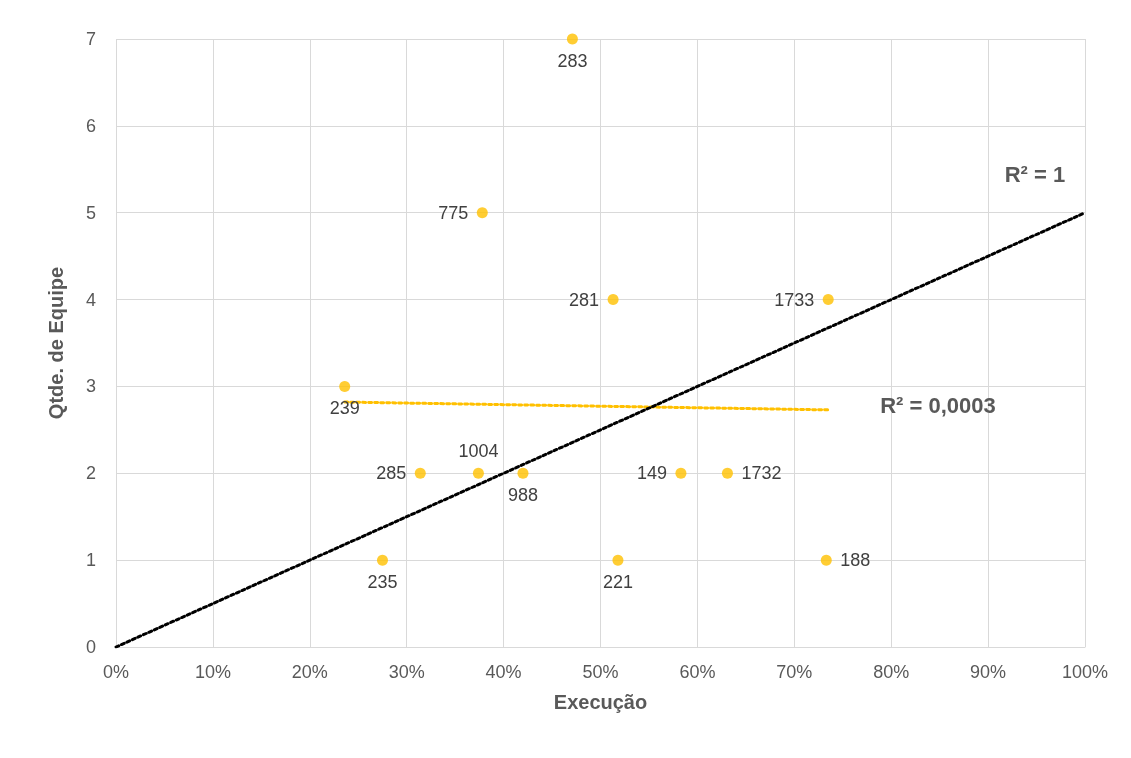 The width and height of the screenshot is (1131, 758). Describe the element at coordinates (90, 386) in the screenshot. I see `y-tick-label: 3` at that location.